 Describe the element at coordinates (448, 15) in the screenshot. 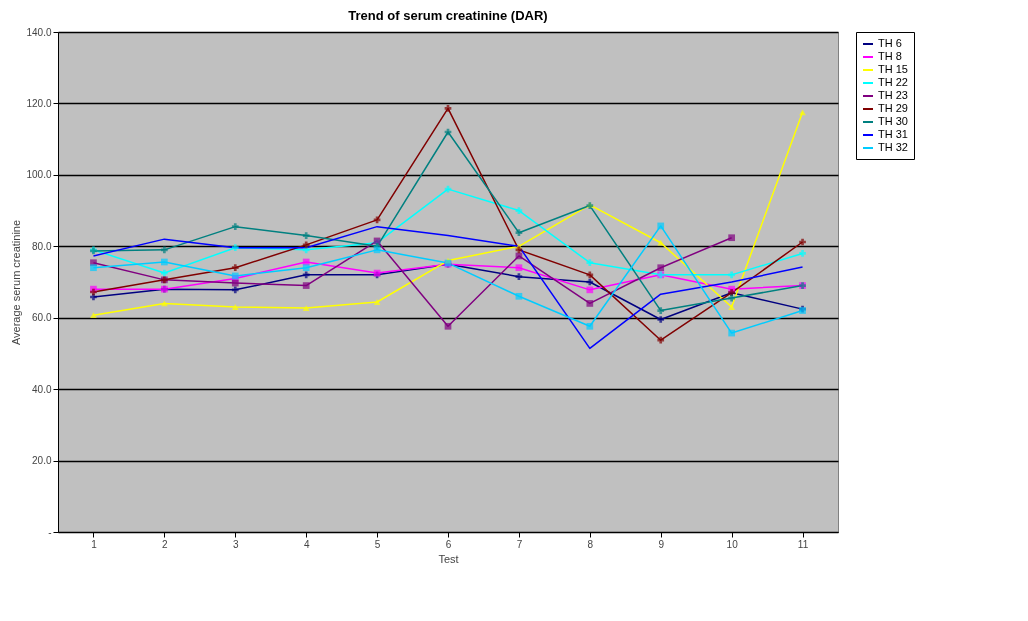

I see `chart-title: Trend of serum creatinine (DAR)` at that location.